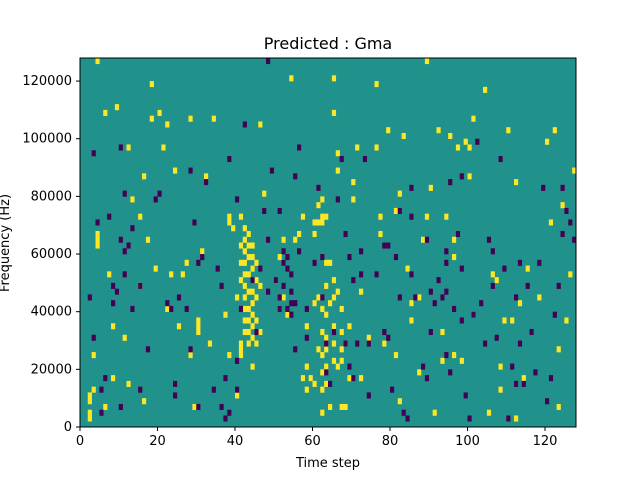 This screenshot has width=640, height=480. I want to click on y-tick-label: 0, so click(68, 427).